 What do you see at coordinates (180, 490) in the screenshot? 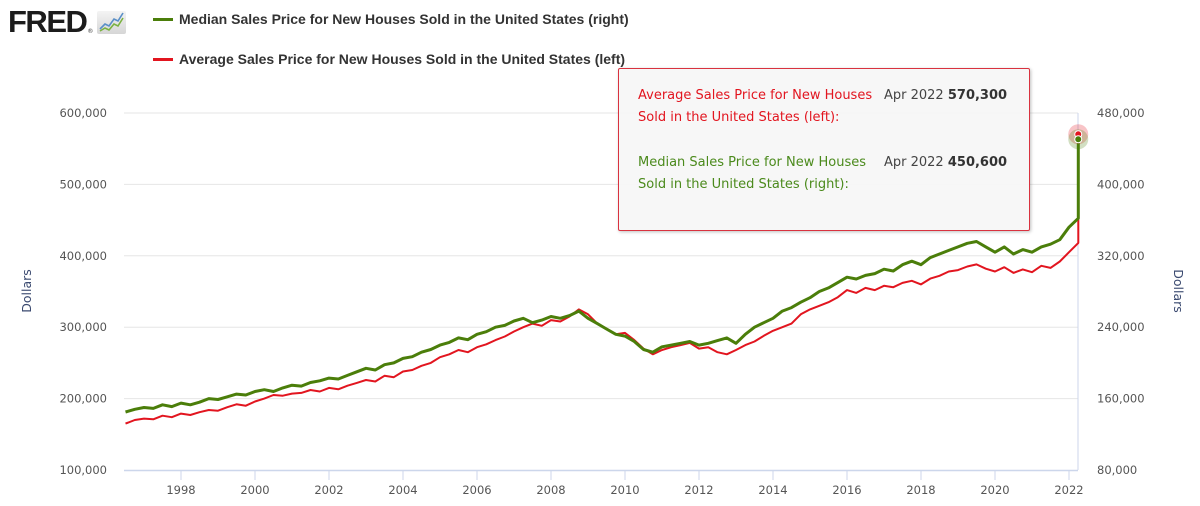
I see `x-tick-label: 1998` at bounding box center [180, 490].